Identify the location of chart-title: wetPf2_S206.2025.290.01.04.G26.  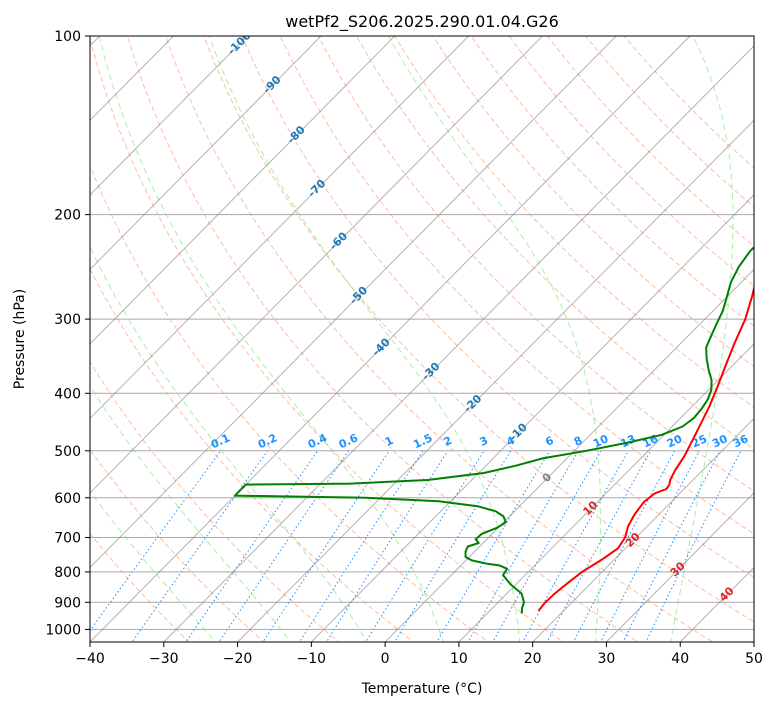
(422, 22).